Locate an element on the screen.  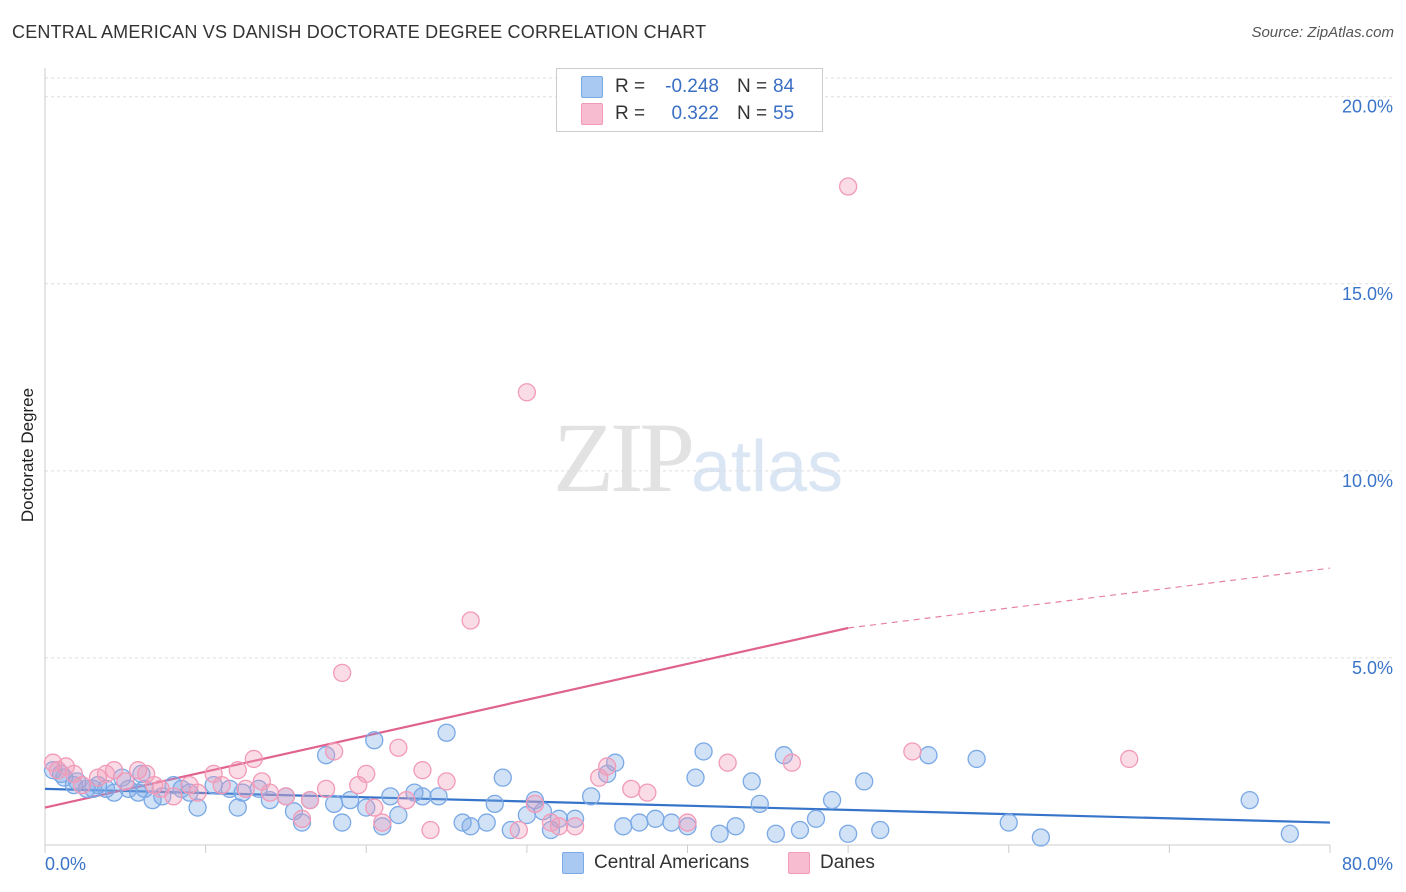
watermark-zip: ZIP is located at coordinates (624, 457).